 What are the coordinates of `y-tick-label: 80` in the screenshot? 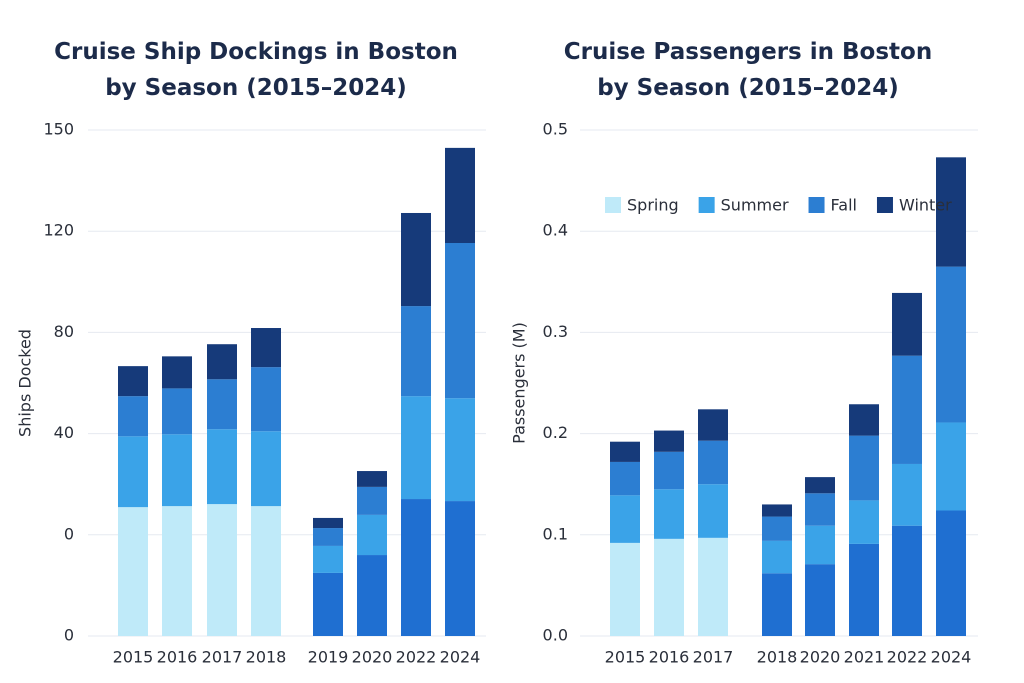 It's located at (64, 331).